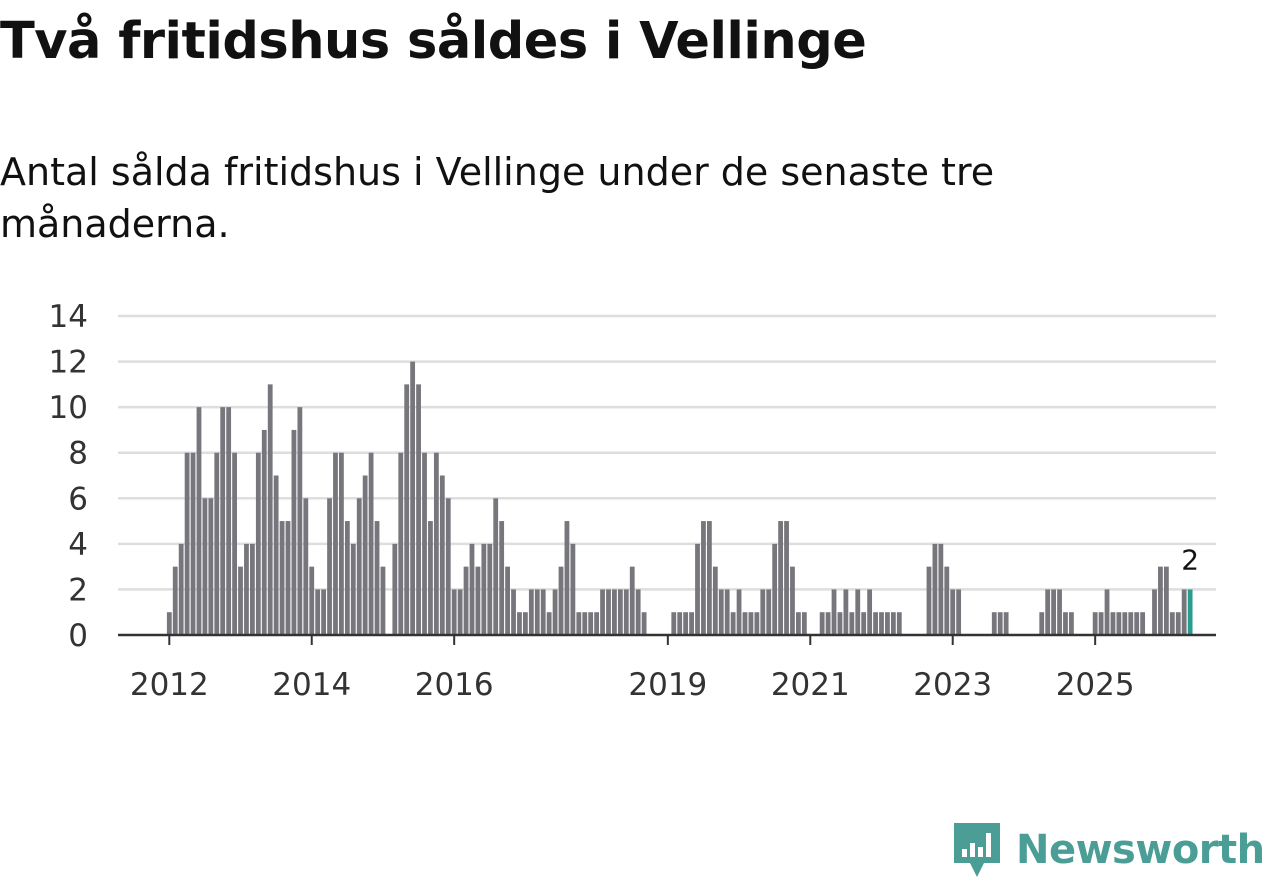  What do you see at coordinates (667, 639) in the screenshot?
I see `x-axis` at bounding box center [667, 639].